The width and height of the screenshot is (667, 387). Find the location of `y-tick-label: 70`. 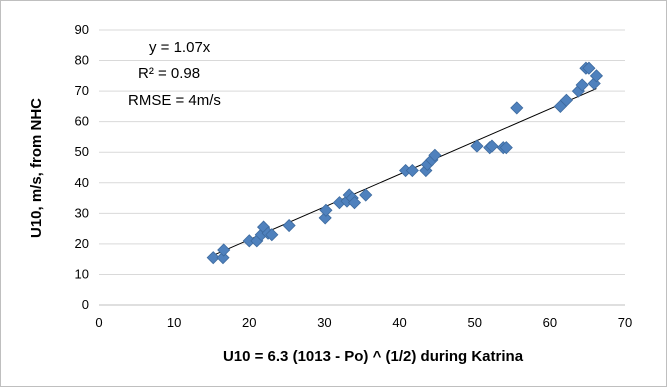

y-tick-label: 70 is located at coordinates (82, 90).